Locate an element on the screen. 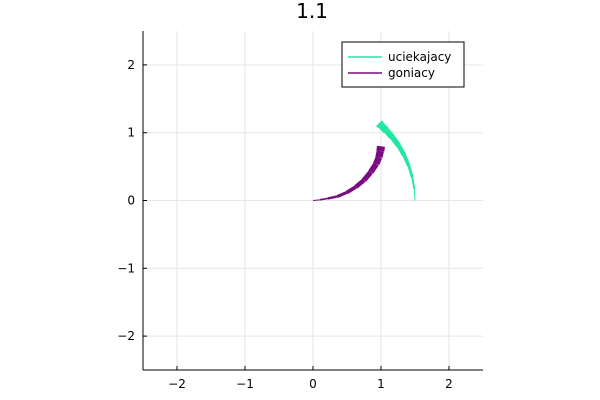 This screenshot has height=400, width=600. y-tick-label: −2 is located at coordinates (126, 336).